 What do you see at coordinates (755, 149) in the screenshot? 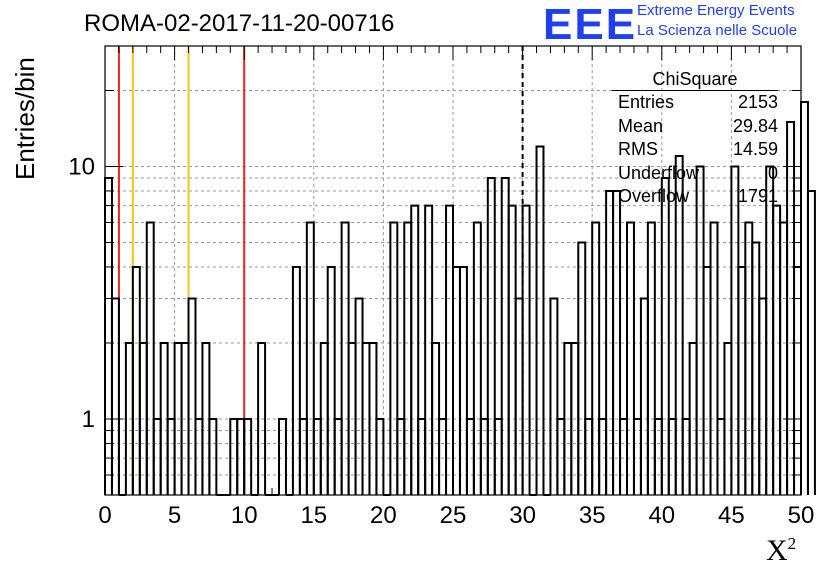
I see `stats-value: 14.59` at bounding box center [755, 149].